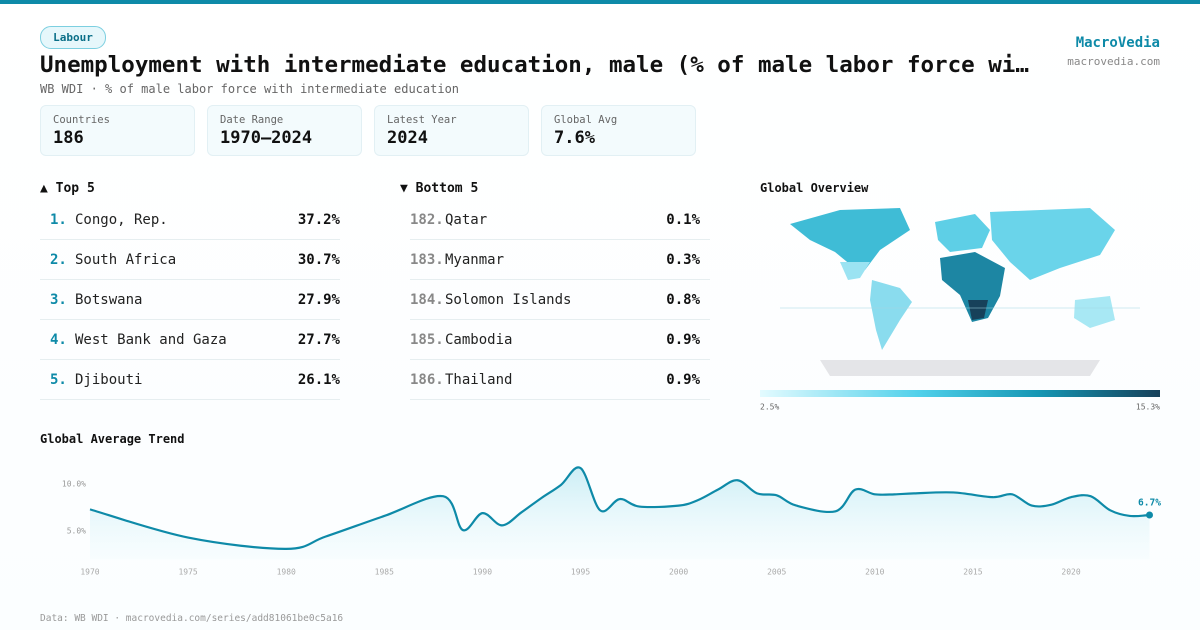 The image size is (1200, 630). Describe the element at coordinates (67, 188) in the screenshot. I see `top-heading: ▲ Top 5` at that location.